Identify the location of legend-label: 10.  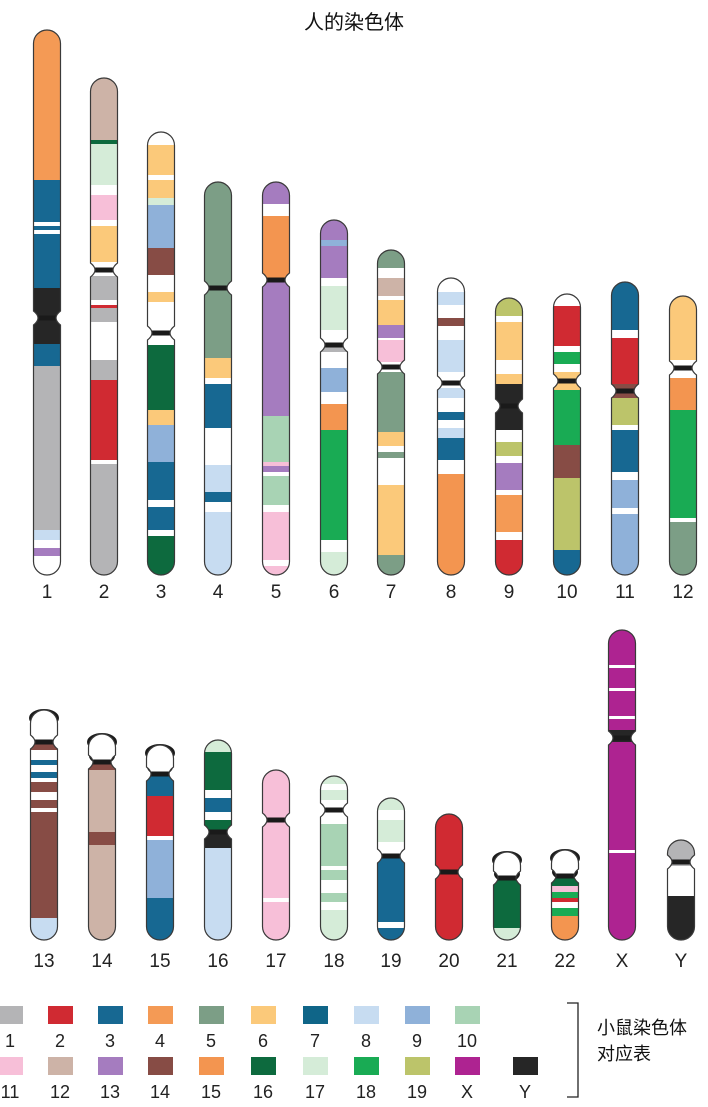
(467, 1041).